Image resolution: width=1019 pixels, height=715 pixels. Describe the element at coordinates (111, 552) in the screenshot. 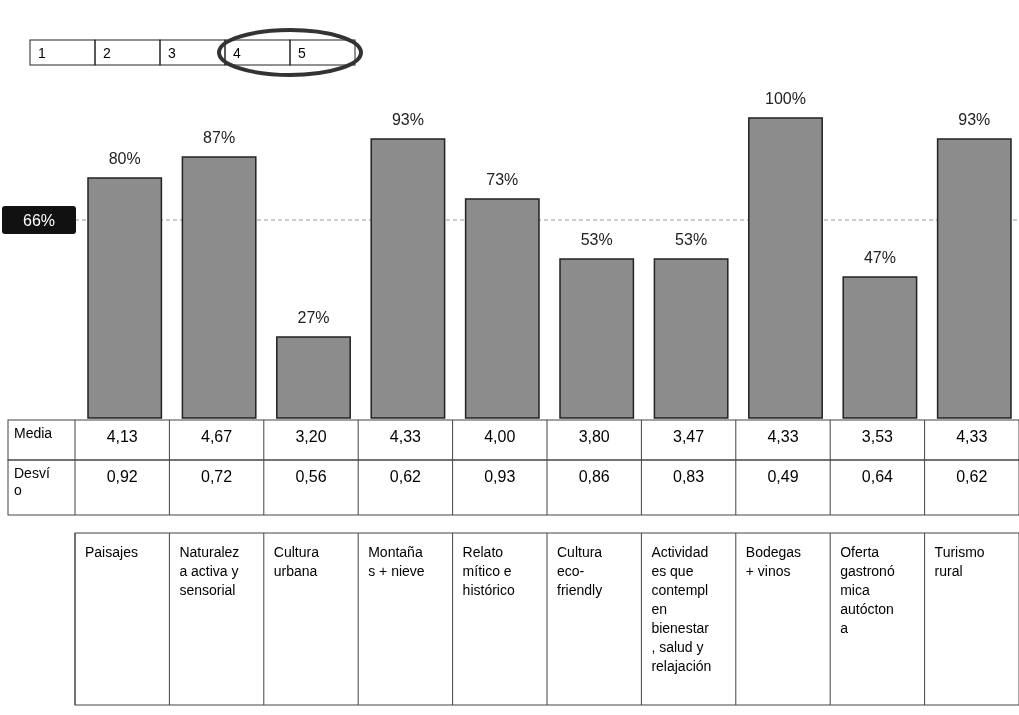

I see `x-tick-label: Paisajes` at that location.